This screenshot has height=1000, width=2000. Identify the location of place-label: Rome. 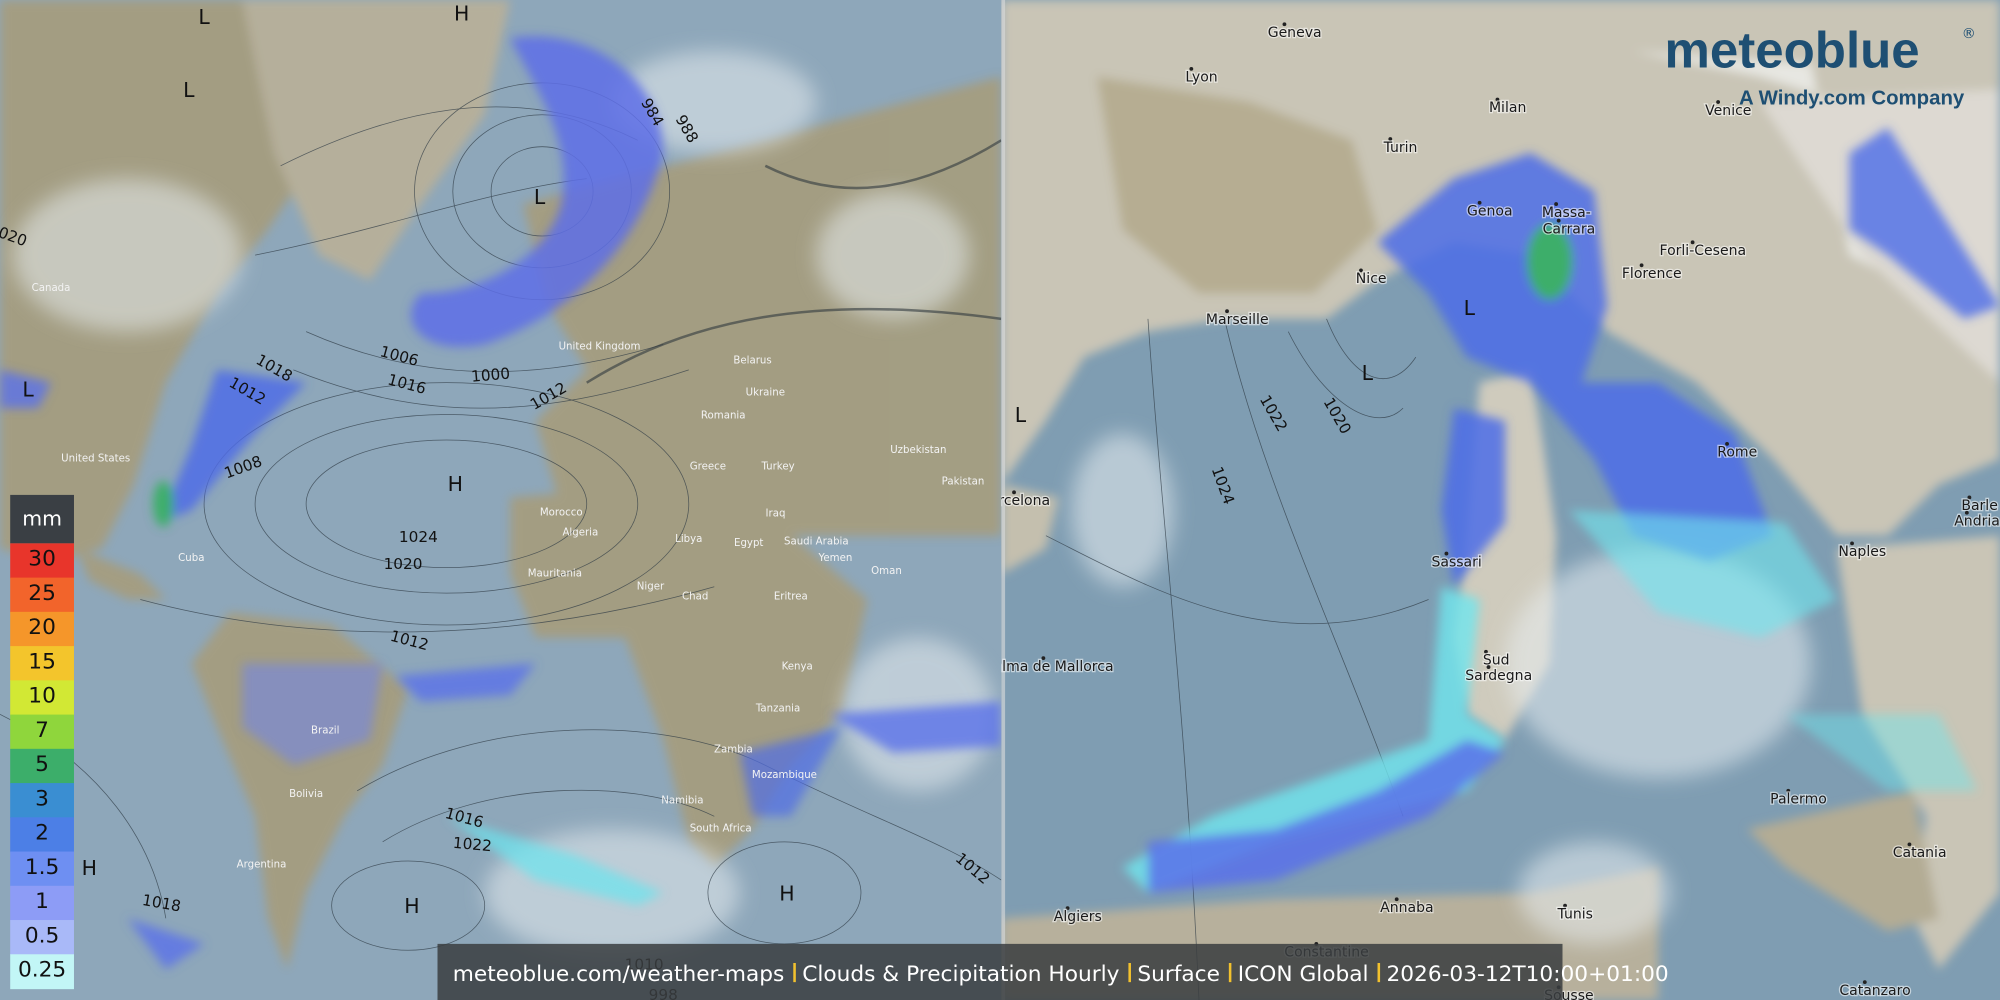
(1737, 453).